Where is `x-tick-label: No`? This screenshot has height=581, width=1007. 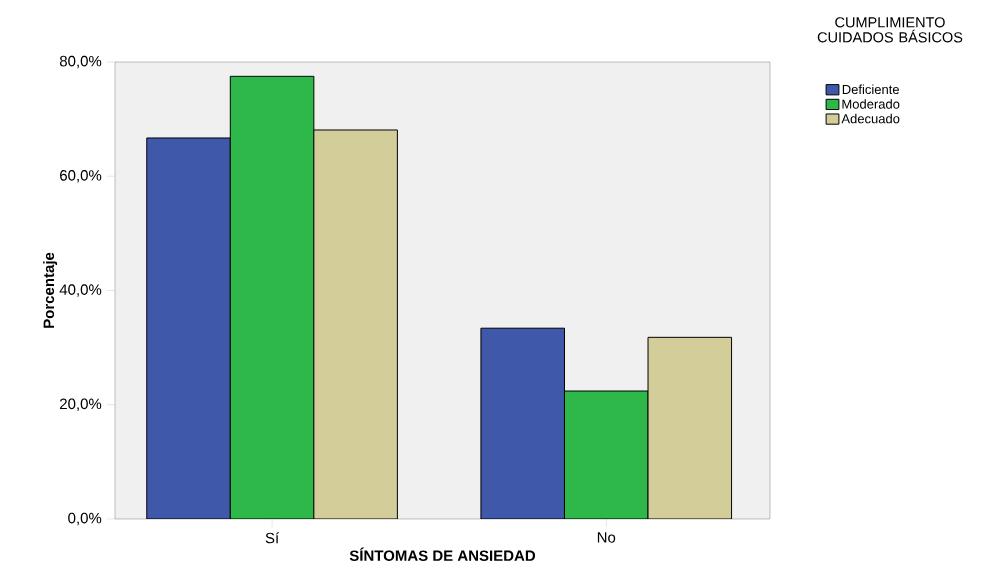 x-tick-label: No is located at coordinates (606, 537).